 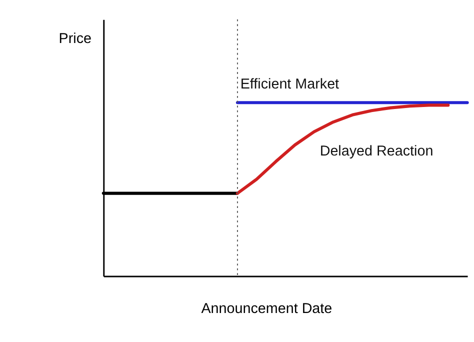 I want to click on series-label: Delayed Reaction, so click(x=377, y=152).